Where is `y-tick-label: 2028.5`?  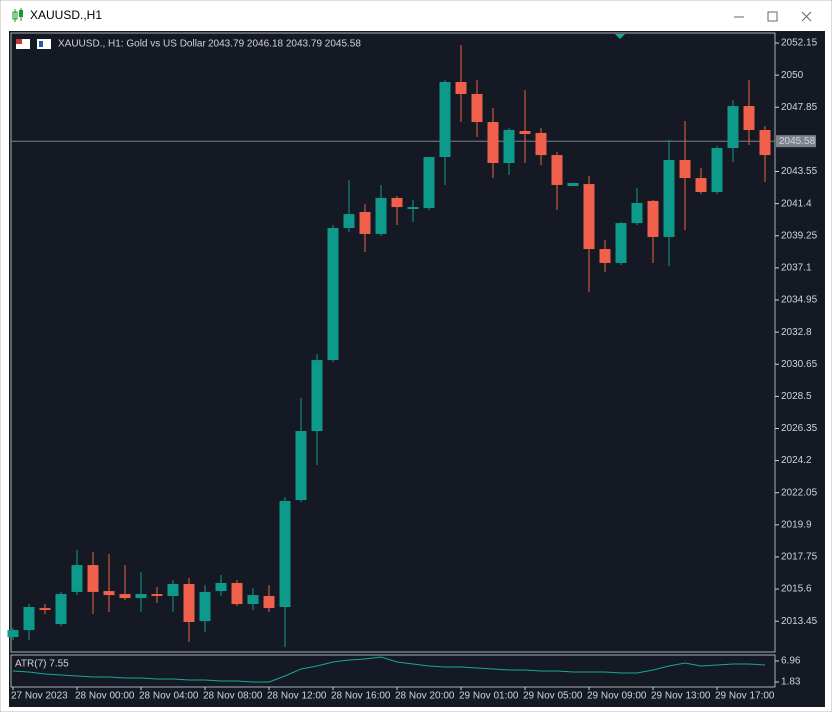 y-tick-label: 2028.5 is located at coordinates (796, 396).